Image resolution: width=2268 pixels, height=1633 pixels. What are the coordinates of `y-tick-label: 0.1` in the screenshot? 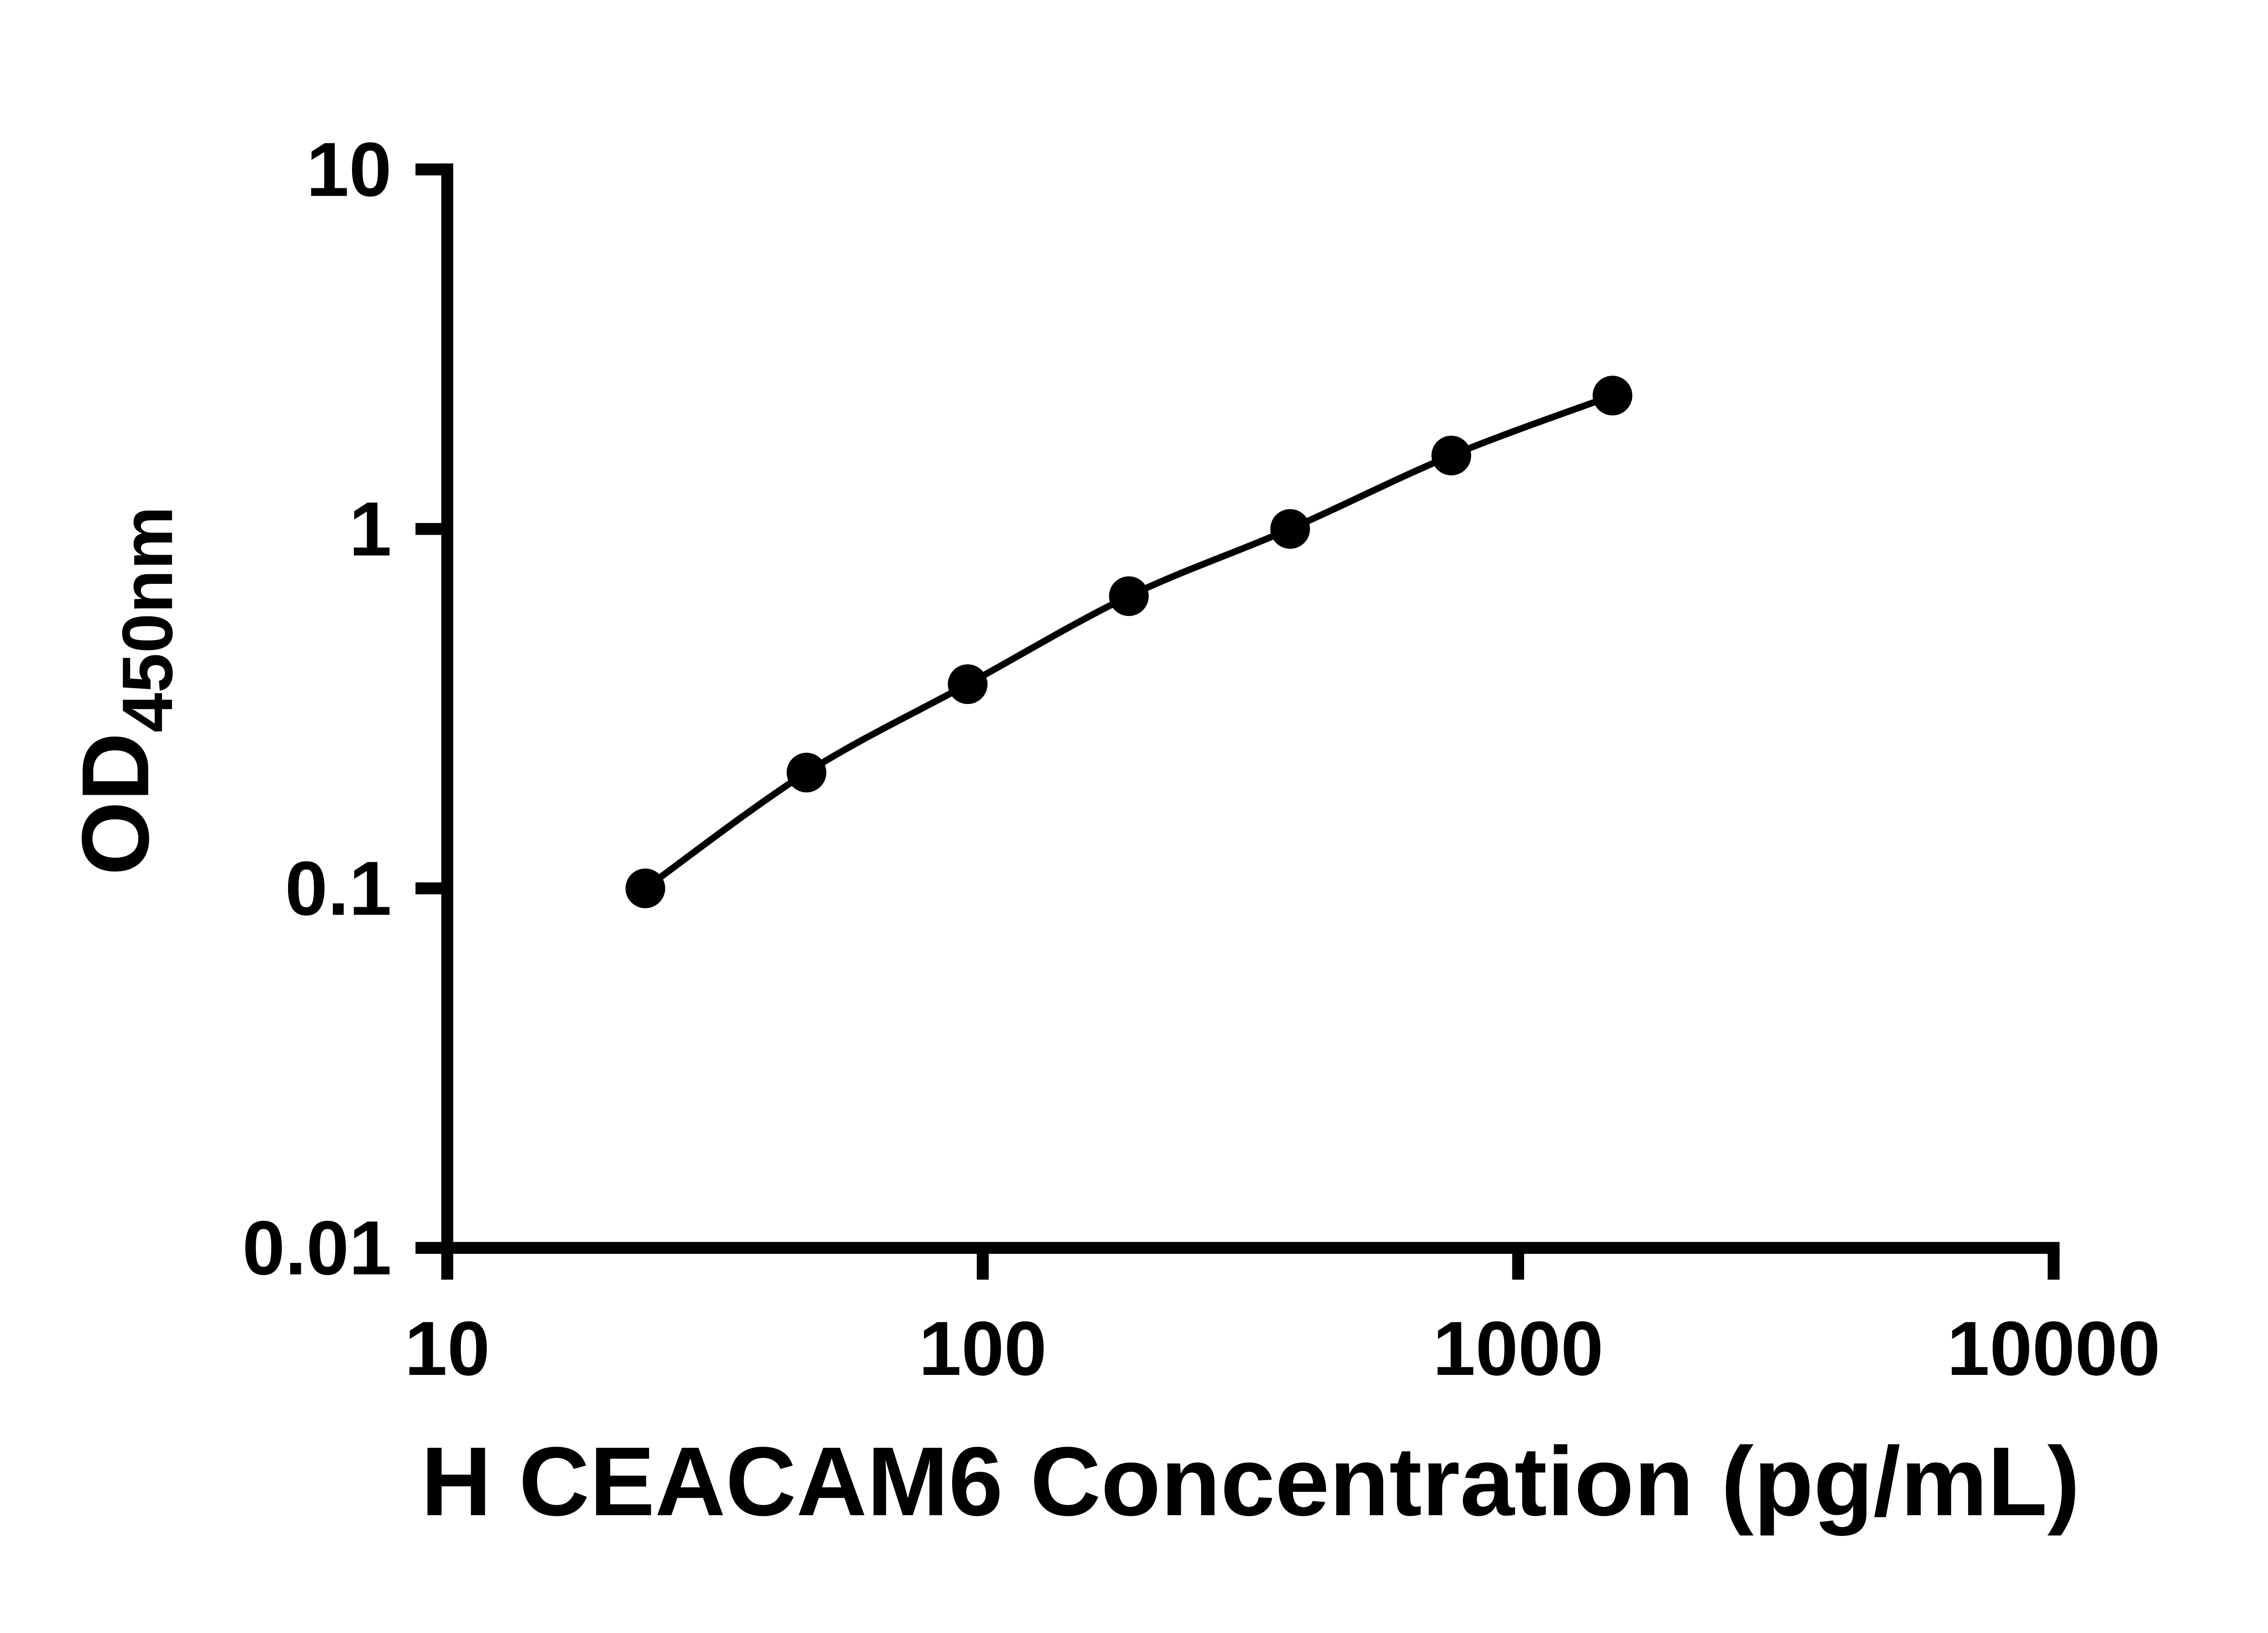 It's located at (338, 888).